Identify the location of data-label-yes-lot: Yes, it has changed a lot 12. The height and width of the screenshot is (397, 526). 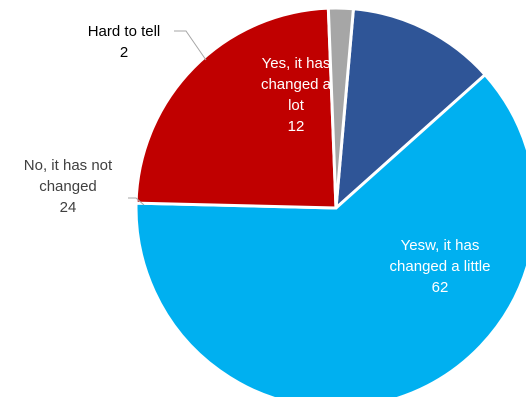
(296, 95).